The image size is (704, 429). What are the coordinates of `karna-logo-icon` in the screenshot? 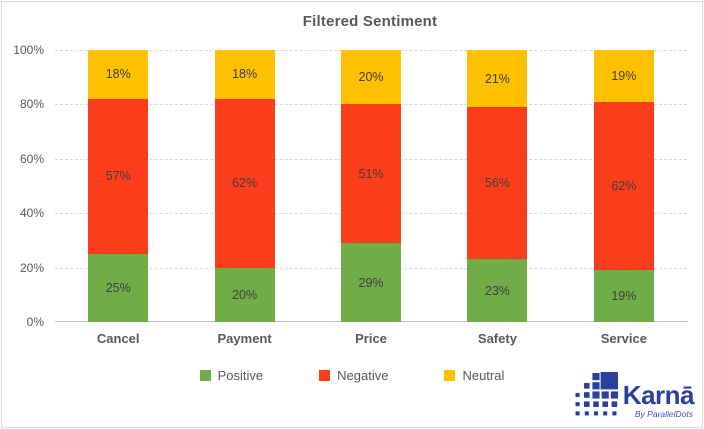 It's located at (596, 397).